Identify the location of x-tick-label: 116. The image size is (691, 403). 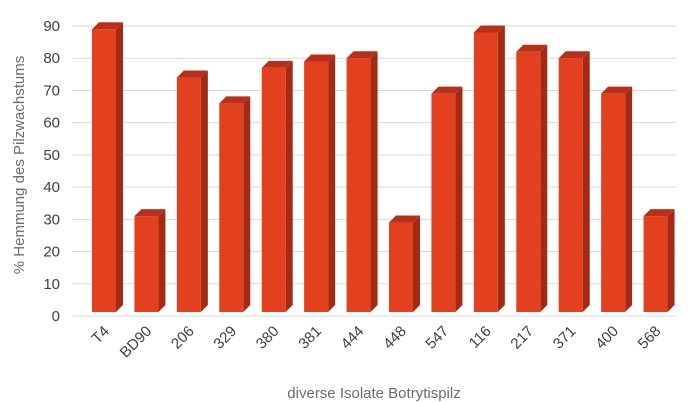
(480, 337).